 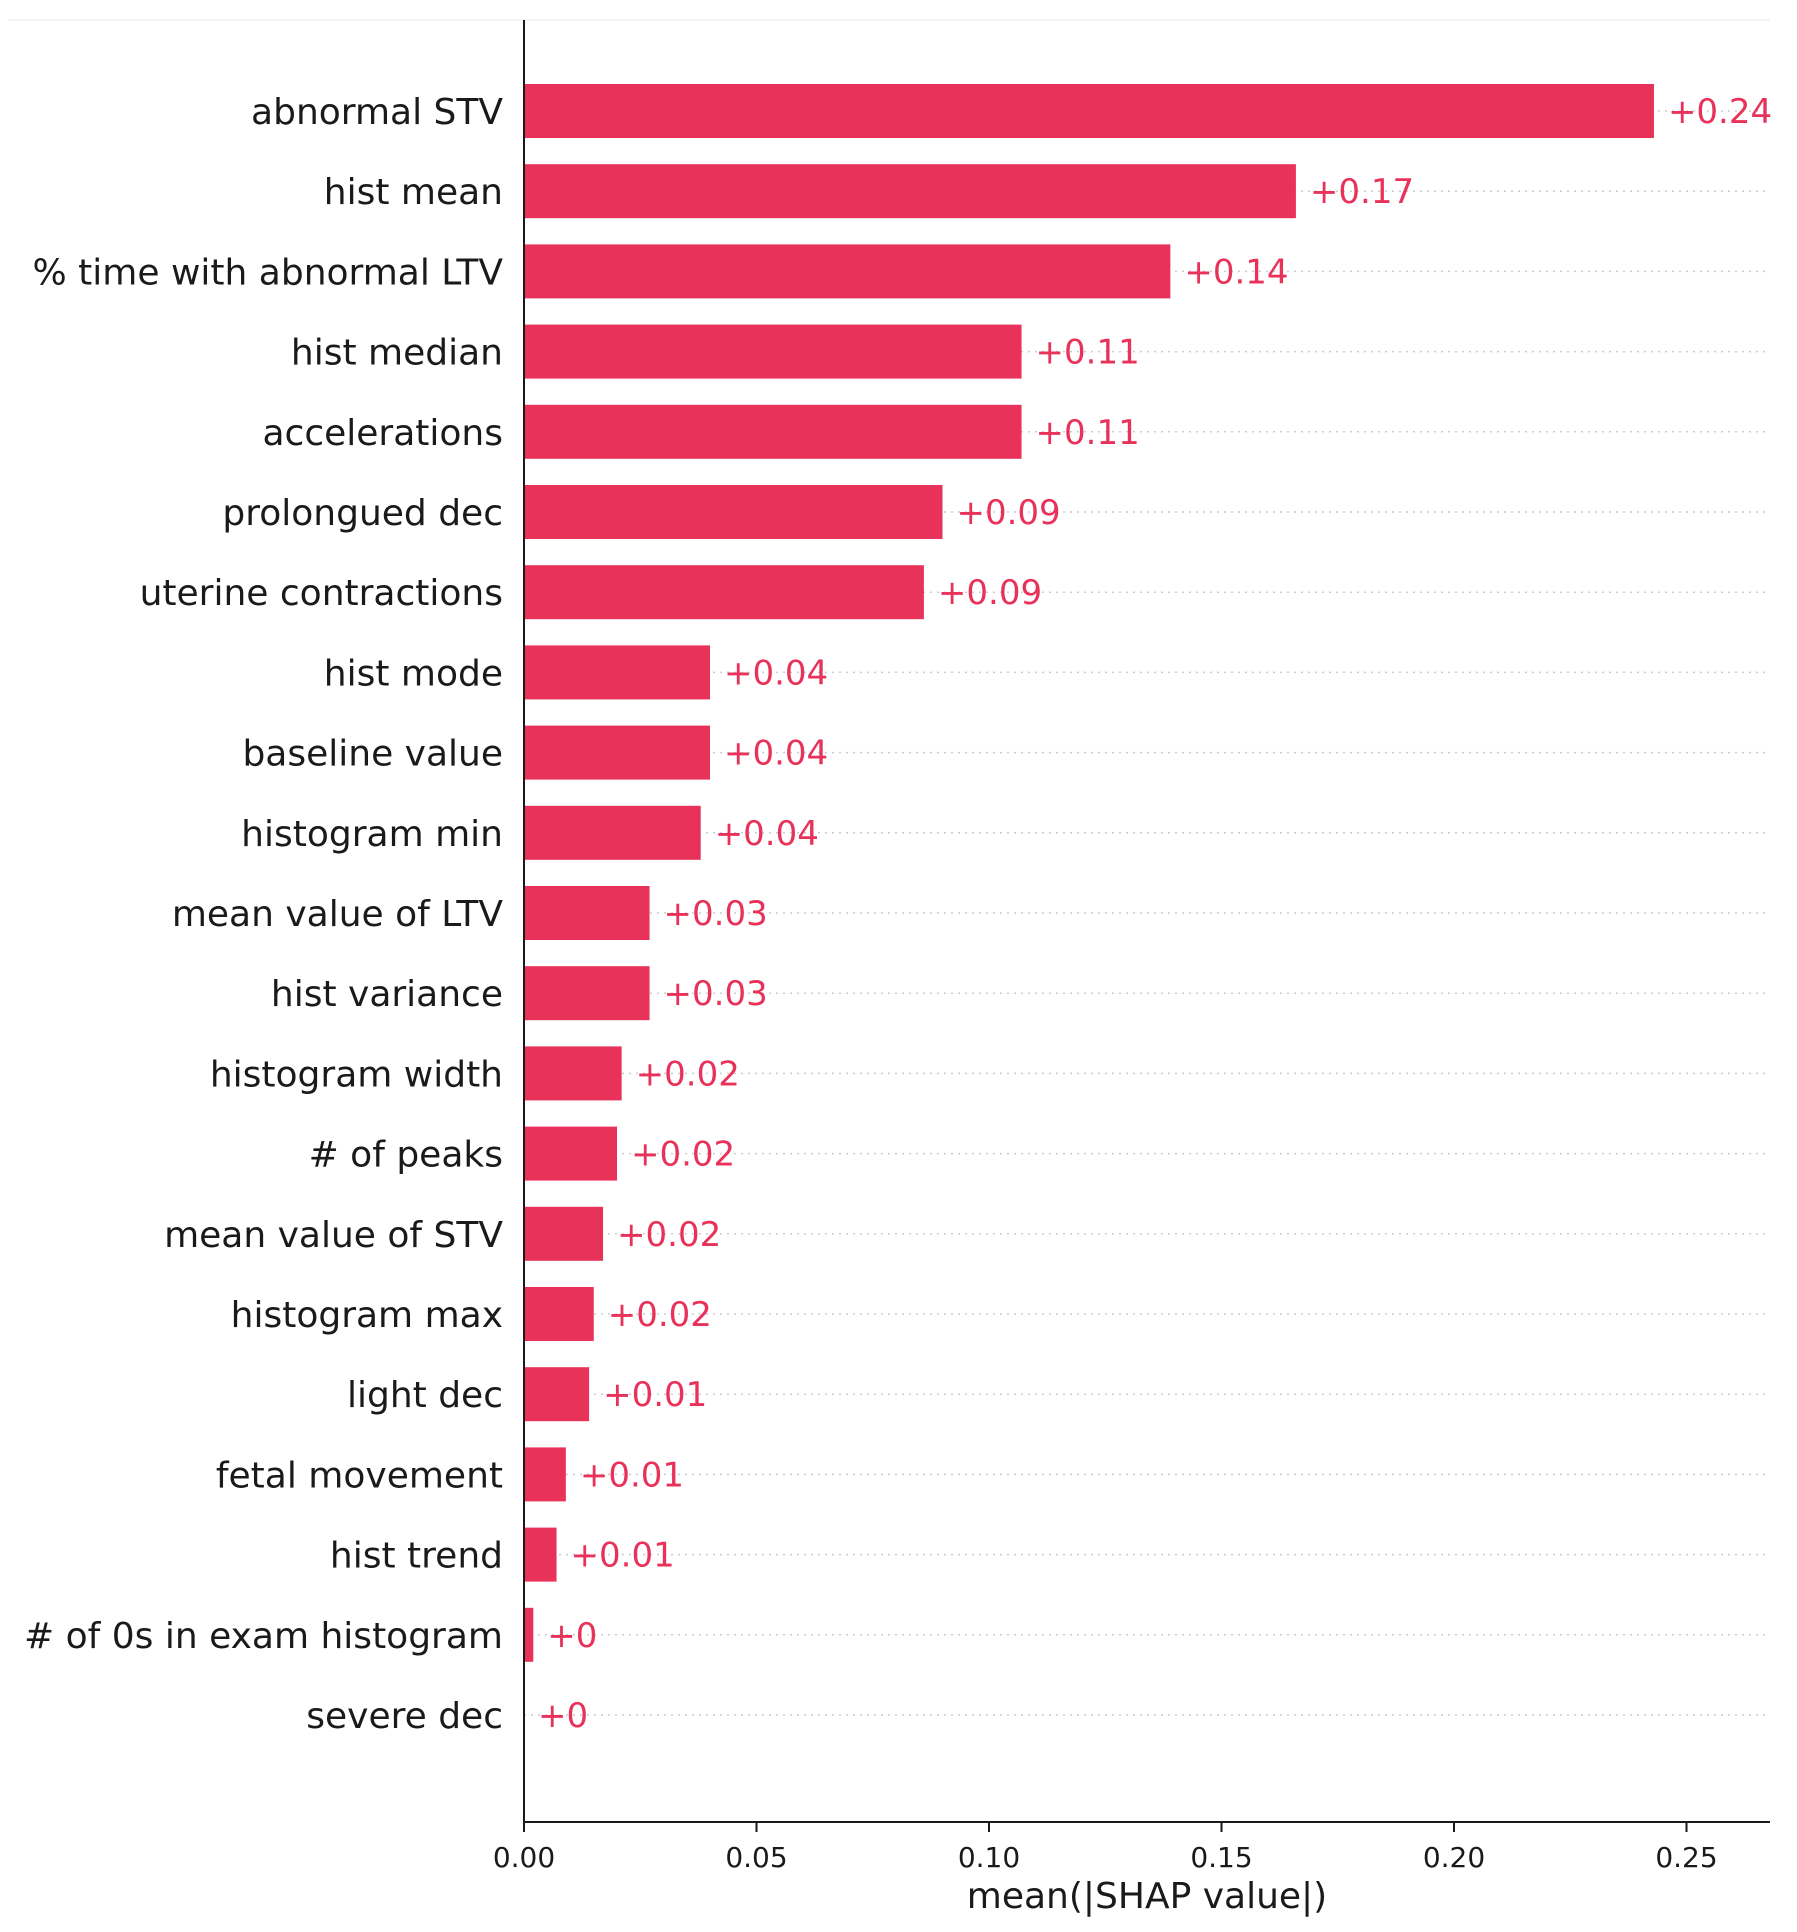 I want to click on feature-label: hist variance, so click(x=387, y=994).